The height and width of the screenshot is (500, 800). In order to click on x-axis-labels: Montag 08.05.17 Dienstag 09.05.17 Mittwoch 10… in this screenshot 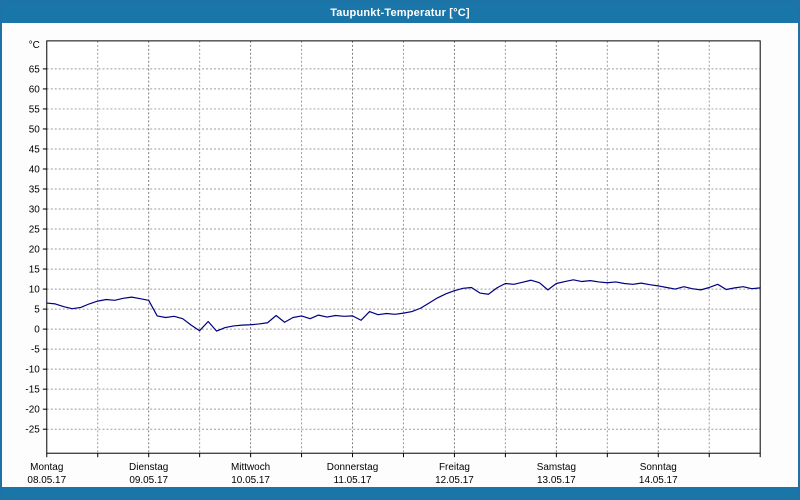, I will do `click(352, 474)`.